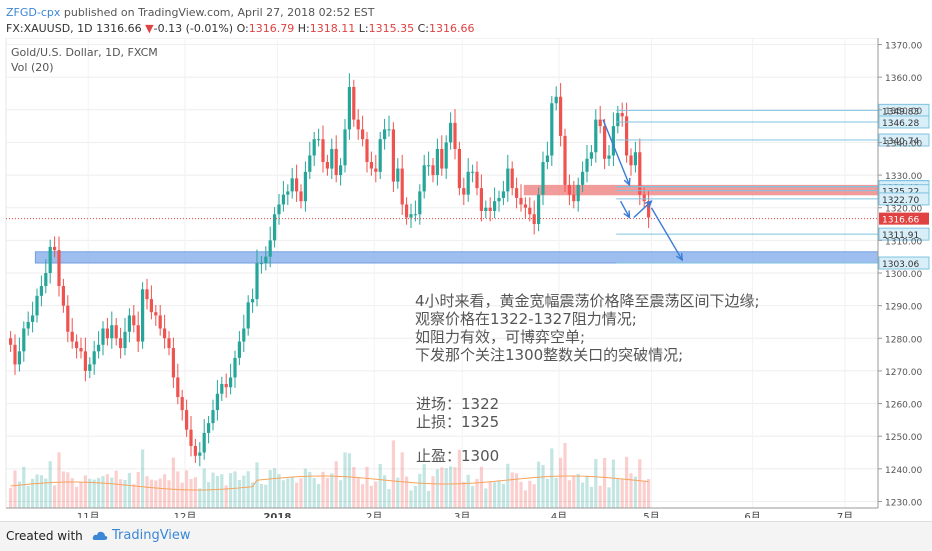 The width and height of the screenshot is (932, 551). What do you see at coordinates (903, 503) in the screenshot?
I see `y-tick-label: 1230.00` at bounding box center [903, 503].